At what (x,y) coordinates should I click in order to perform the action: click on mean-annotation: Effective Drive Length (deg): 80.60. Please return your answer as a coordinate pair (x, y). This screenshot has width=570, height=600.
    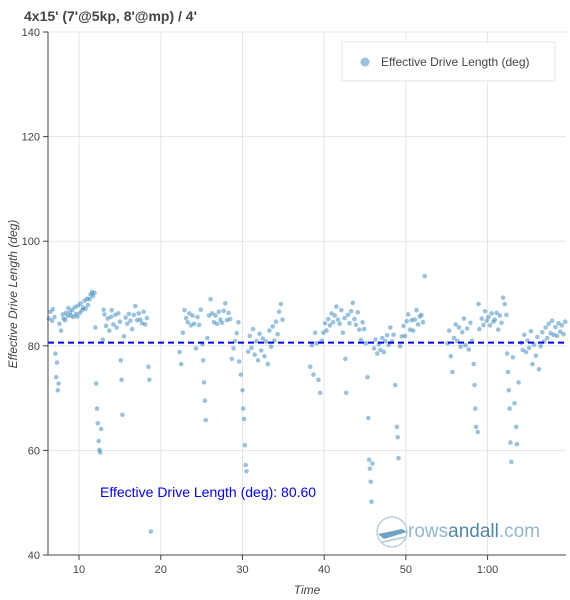
    Looking at the image, I should click on (208, 492).